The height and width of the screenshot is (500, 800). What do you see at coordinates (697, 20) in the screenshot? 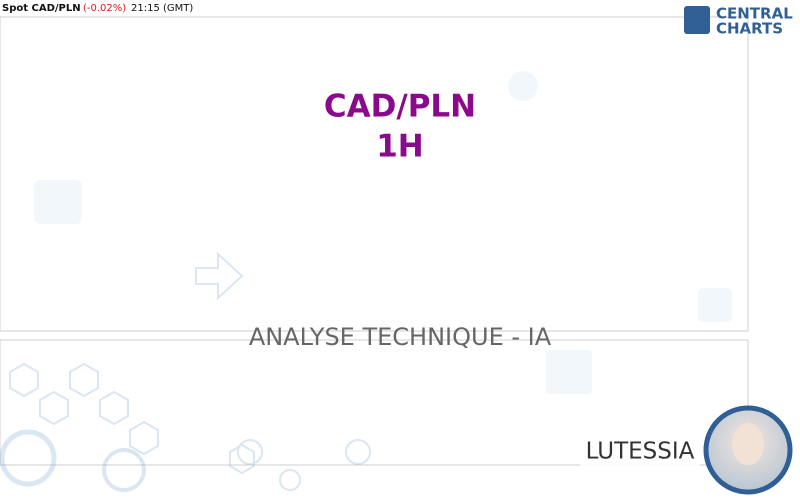
I see `logo-mark` at bounding box center [697, 20].